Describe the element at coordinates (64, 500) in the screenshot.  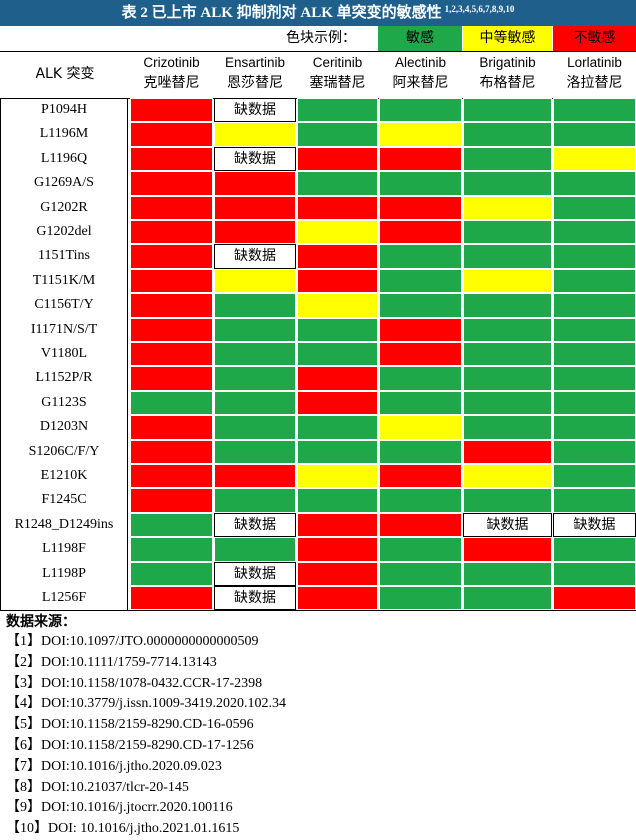
I see `mutation-label: F1245C` at that location.